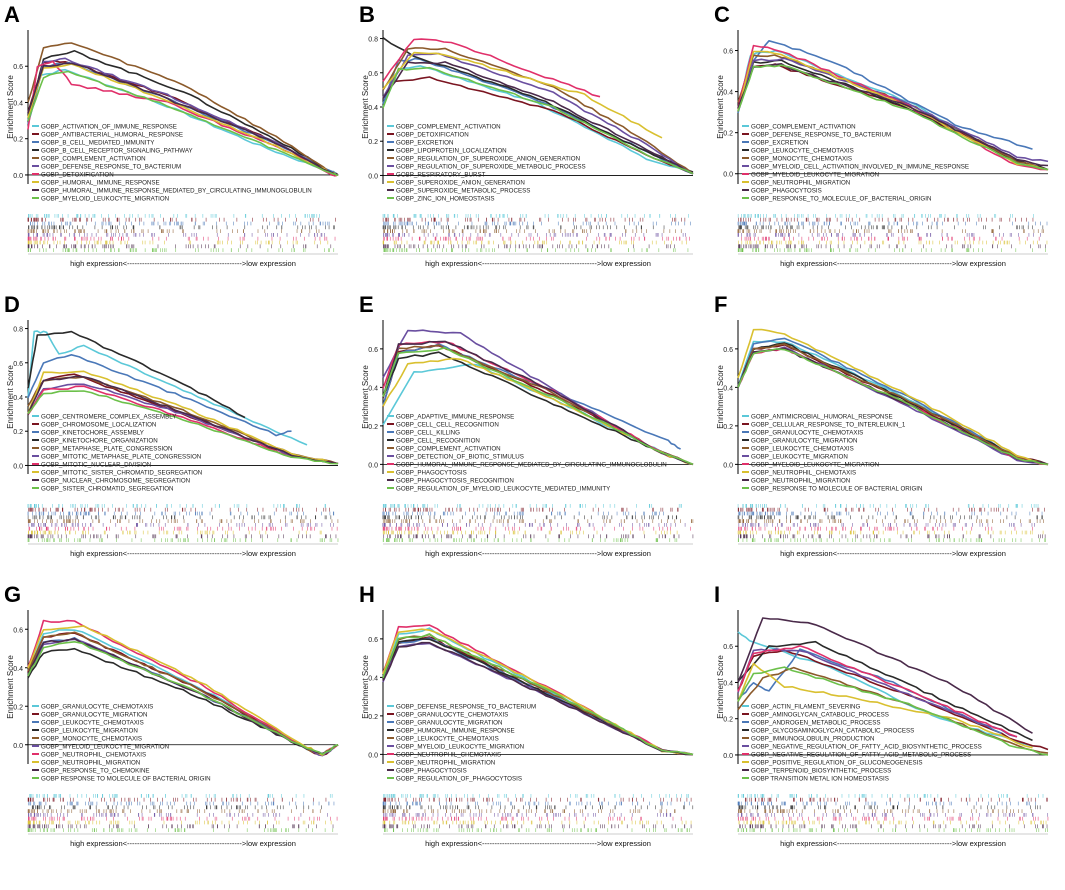 Image resolution: width=1065 pixels, height=890 pixels. Describe the element at coordinates (786, 190) in the screenshot. I see `legend-entry: GOBP_PHAGOCYTOSIS` at that location.